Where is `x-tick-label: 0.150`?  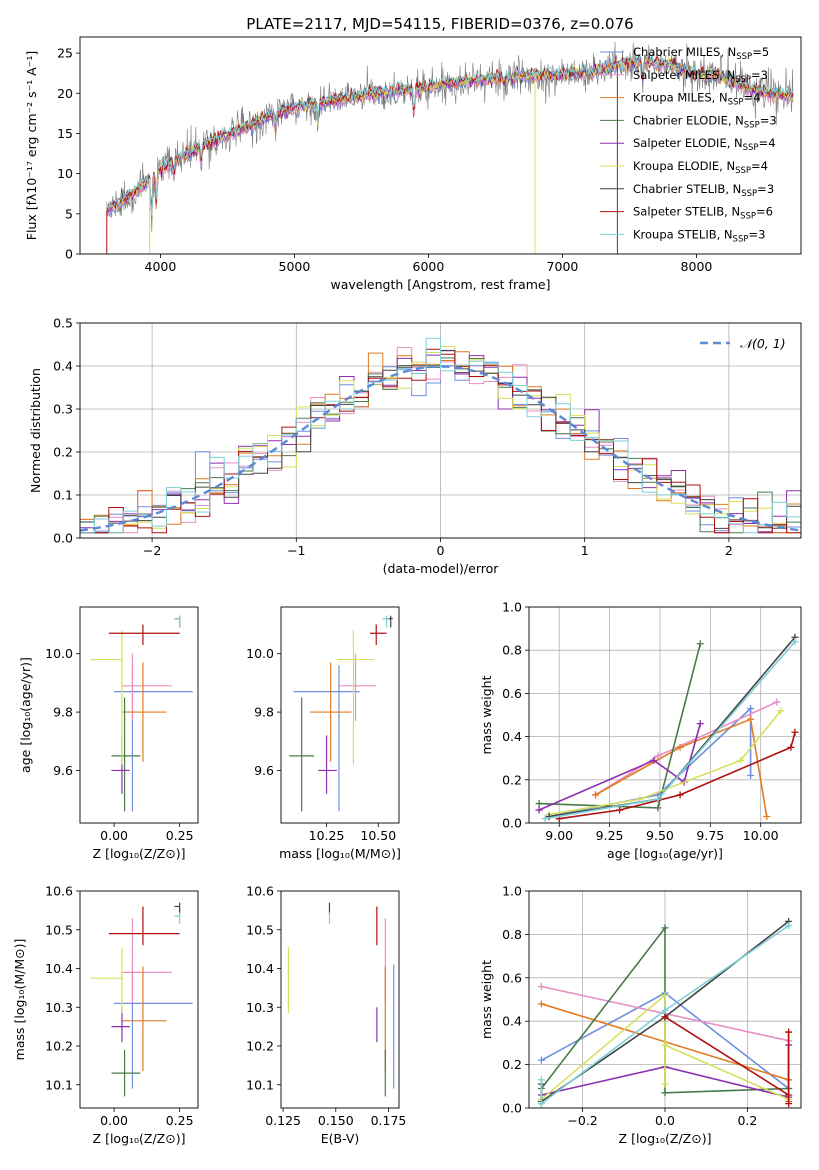
x-tick-label: 0.150 is located at coordinates (336, 1120).